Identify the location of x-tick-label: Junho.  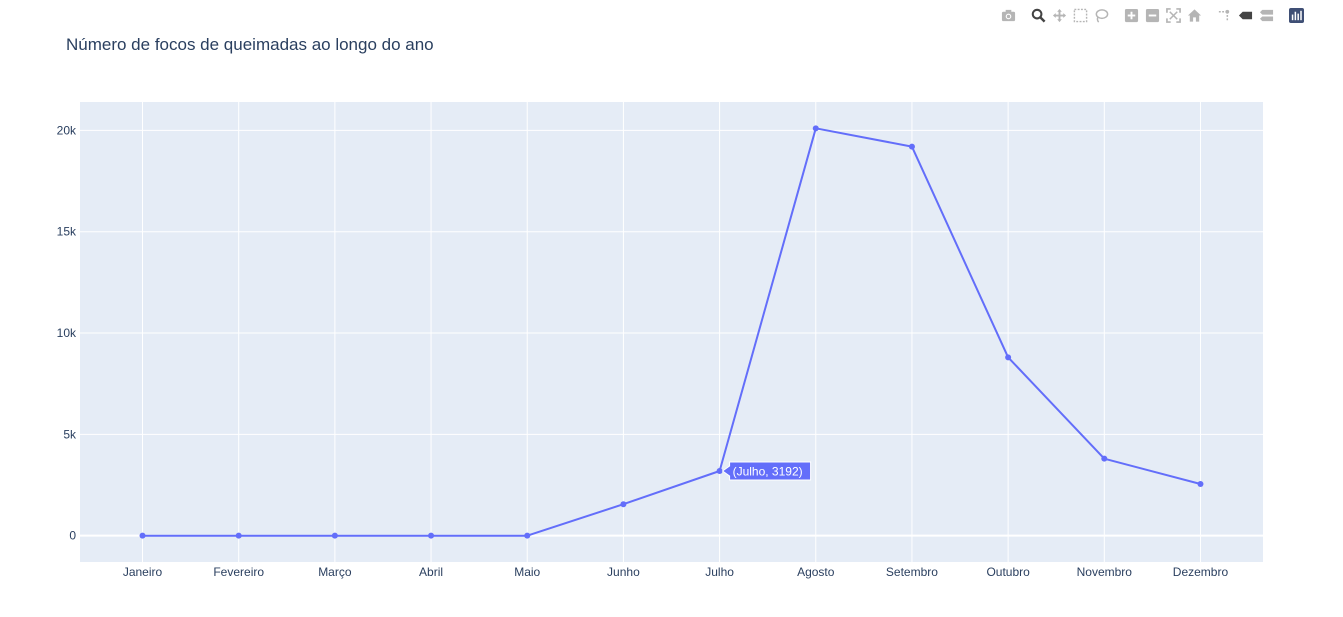
(623, 572).